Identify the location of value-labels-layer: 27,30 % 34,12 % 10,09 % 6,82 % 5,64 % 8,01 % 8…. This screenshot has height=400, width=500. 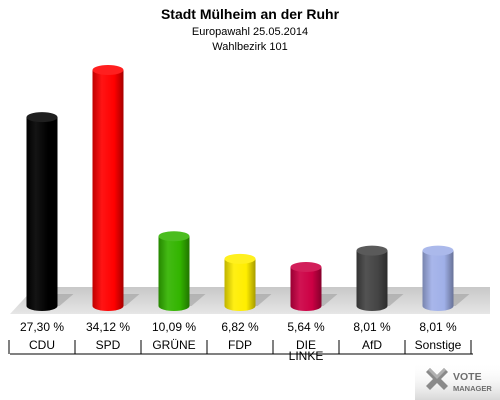
(238, 327).